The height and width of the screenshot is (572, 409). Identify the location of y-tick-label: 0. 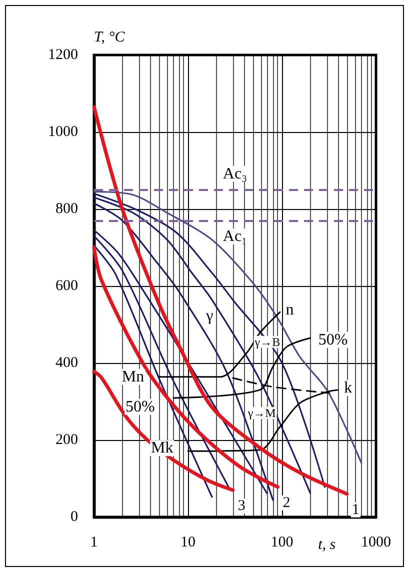
(74, 517).